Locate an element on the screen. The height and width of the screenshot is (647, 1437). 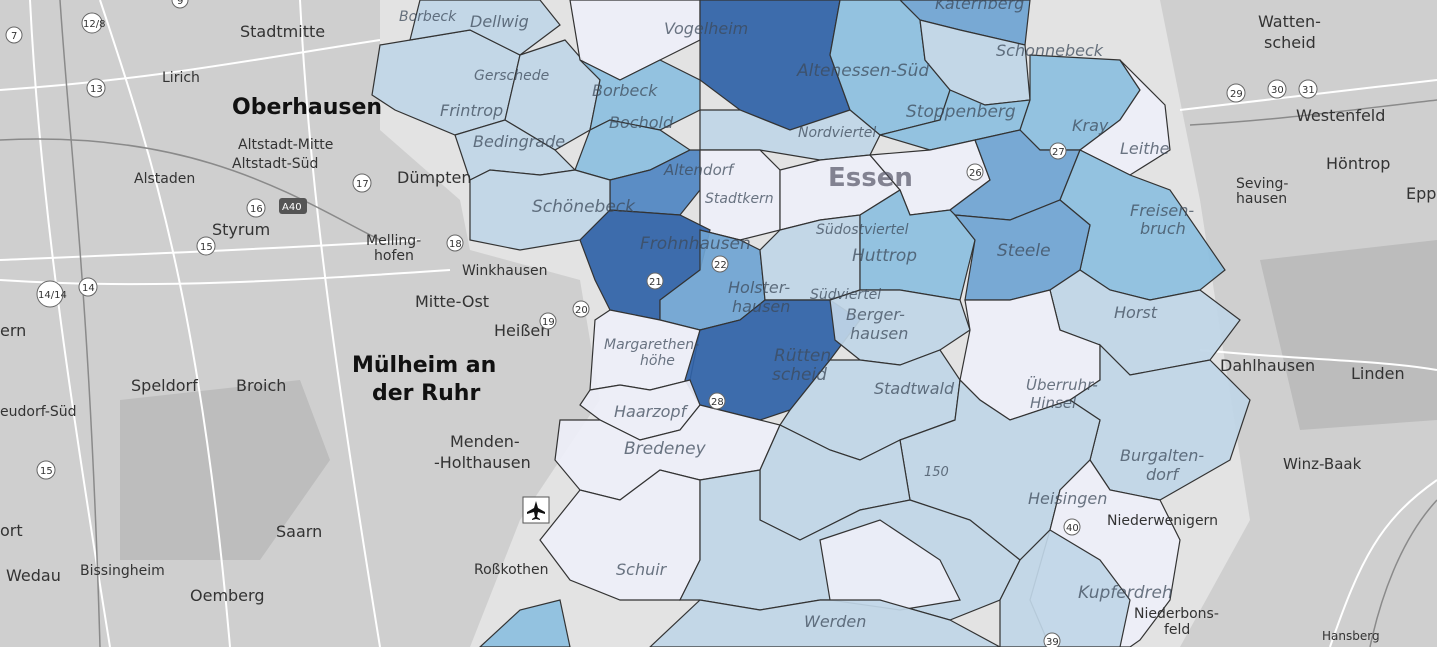
shield-22: 22 is located at coordinates (720, 264).